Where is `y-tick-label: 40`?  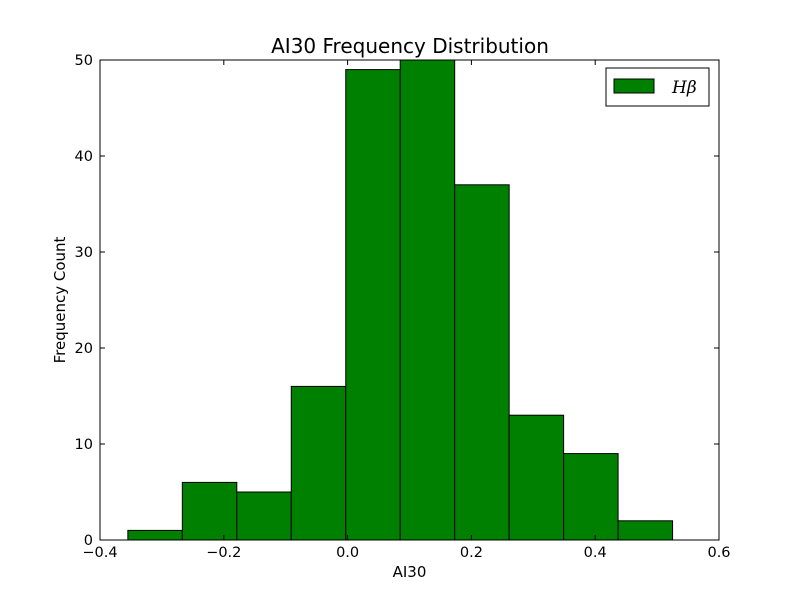
y-tick-label: 40 is located at coordinates (84, 157).